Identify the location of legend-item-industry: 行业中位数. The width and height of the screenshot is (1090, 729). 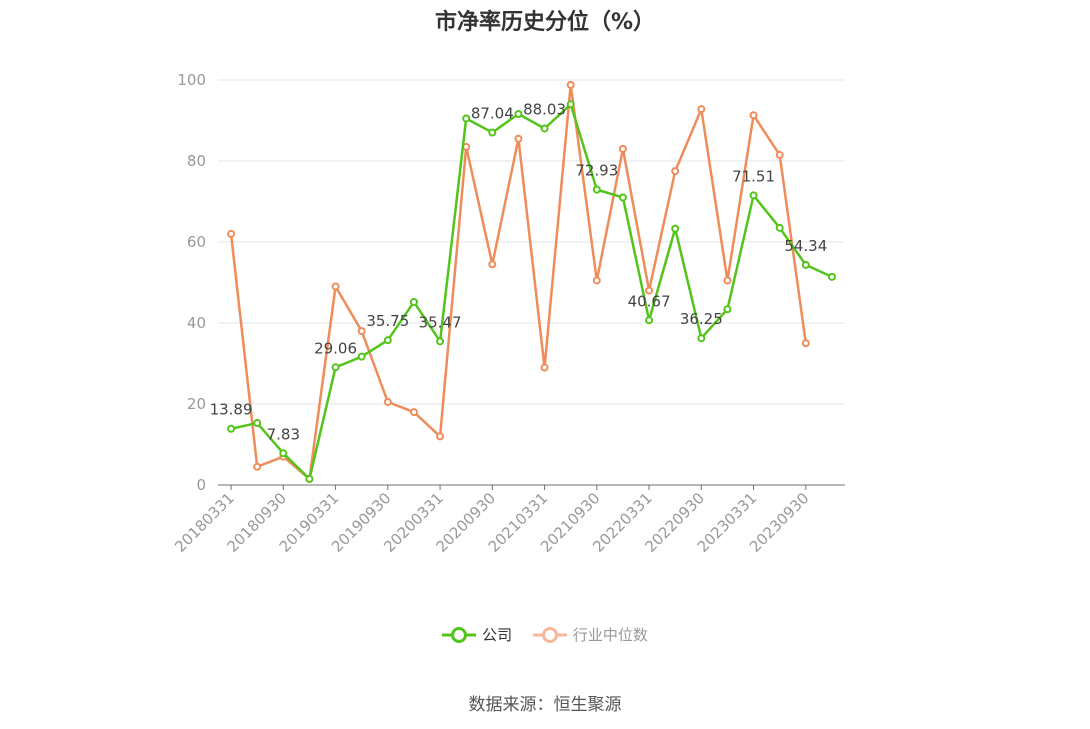
(590, 634).